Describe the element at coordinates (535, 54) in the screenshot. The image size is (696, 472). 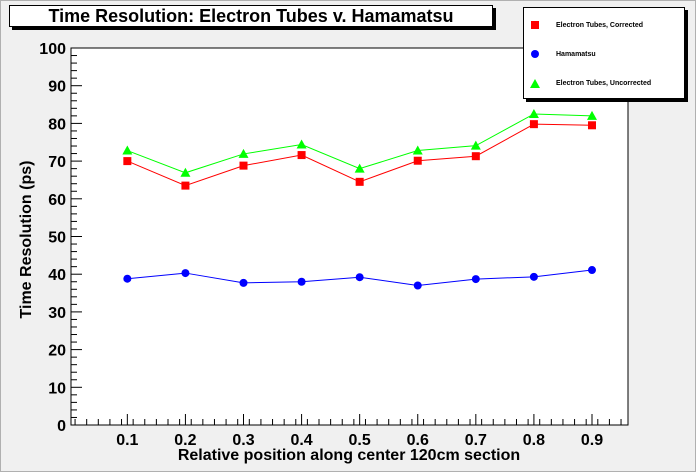
I see `circle-marker-icon` at that location.